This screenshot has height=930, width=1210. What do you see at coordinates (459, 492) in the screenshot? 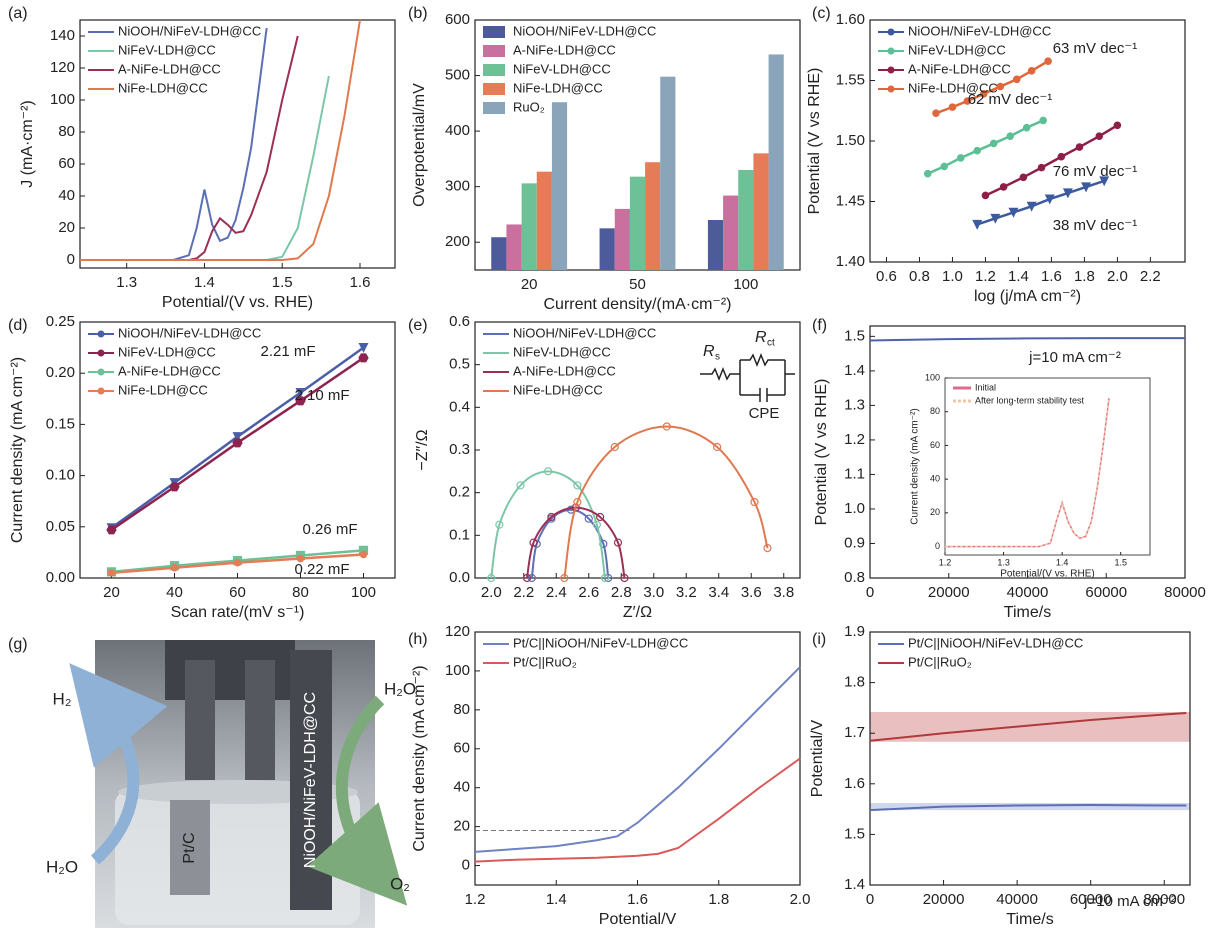
I see `y-tick-label: 0.2` at bounding box center [459, 492].